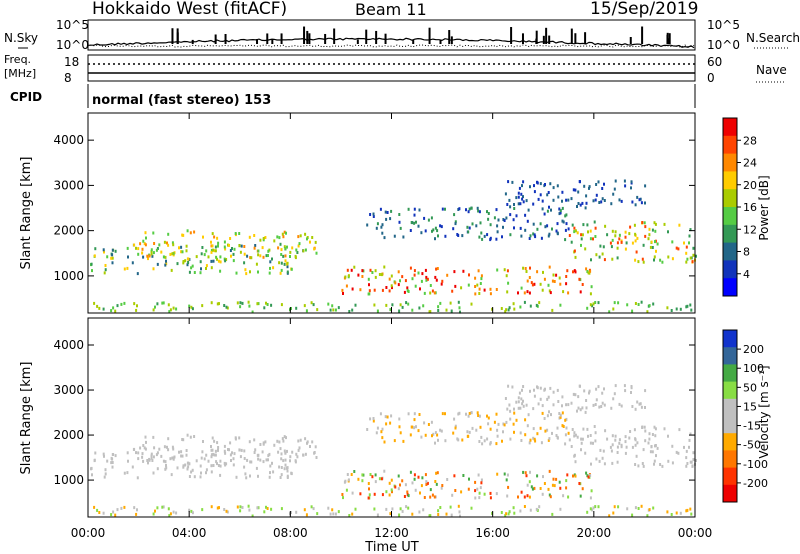 The width and height of the screenshot is (800, 554). I want to click on colorbar-tick-label: 100, so click(753, 368).